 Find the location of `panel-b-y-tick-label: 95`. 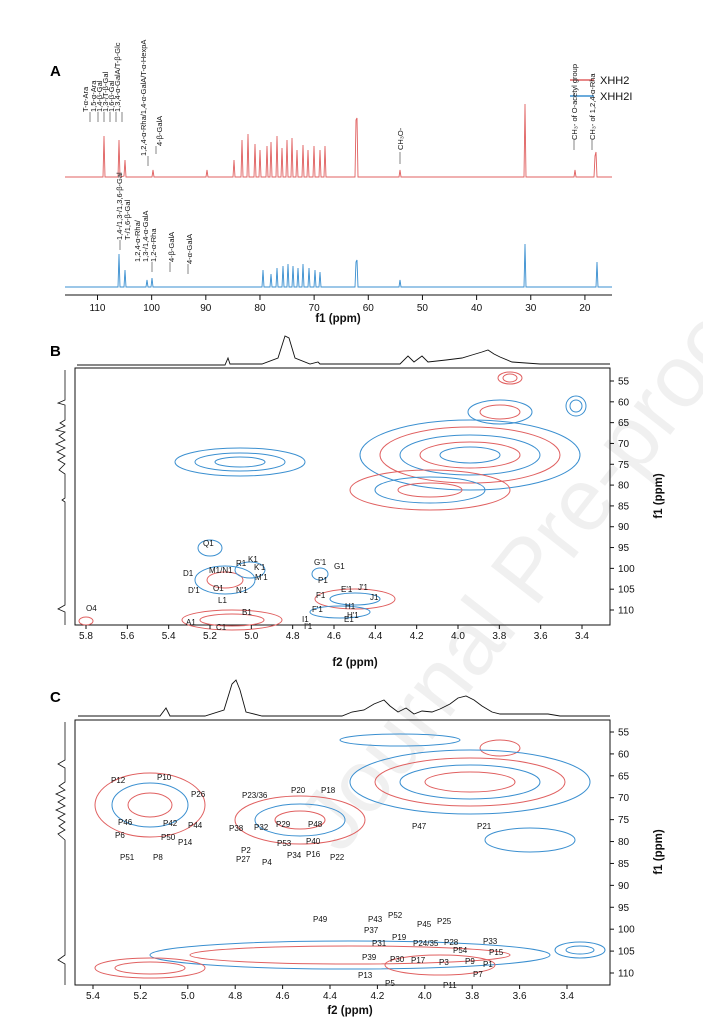

panel-b-y-tick-label: 95 is located at coordinates (624, 548).